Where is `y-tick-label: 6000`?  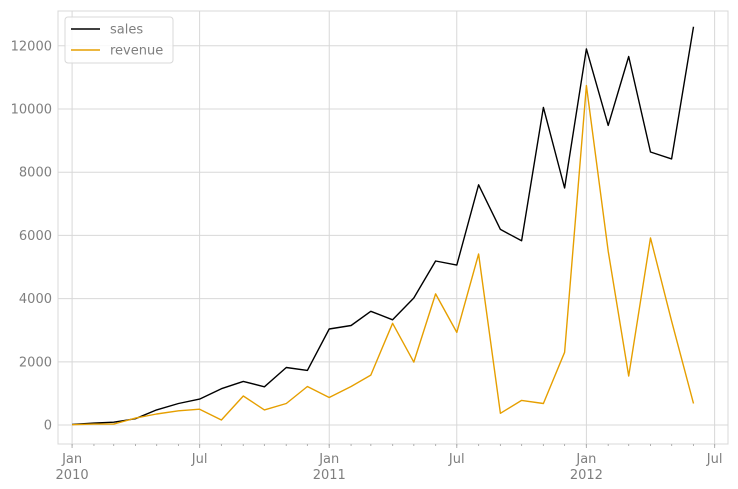
y-tick-label: 6000 is located at coordinates (35, 236).